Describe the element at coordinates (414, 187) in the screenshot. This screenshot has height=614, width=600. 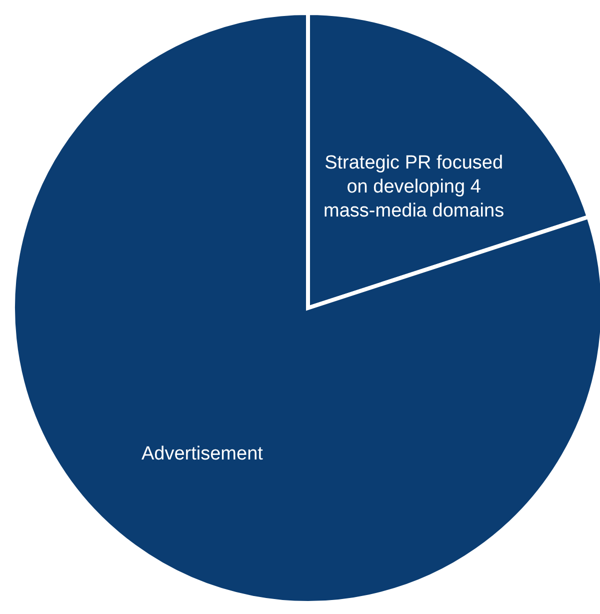
I see `slice-label: Strategic PR focused on developing 4 mass-media domains` at that location.